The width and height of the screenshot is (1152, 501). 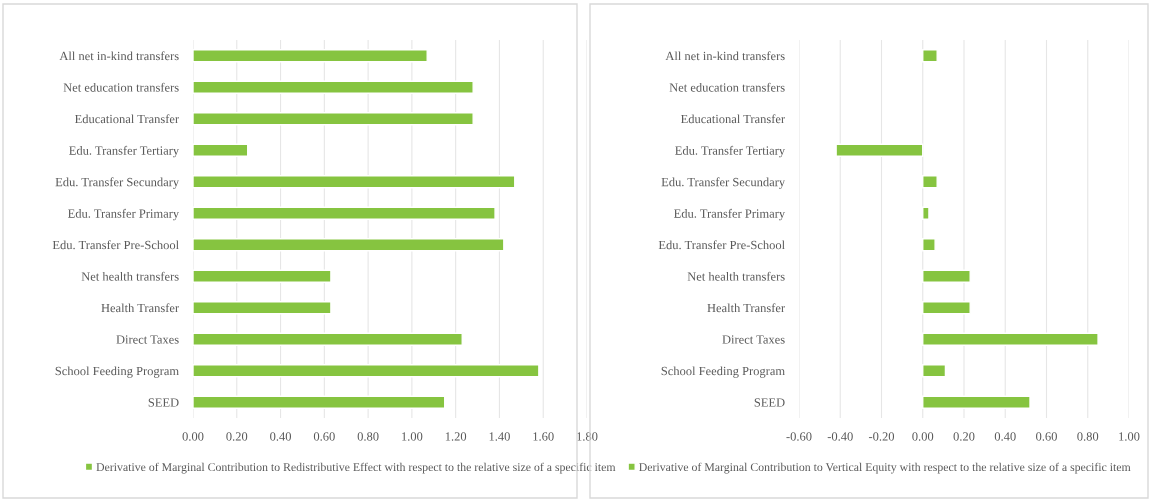 What do you see at coordinates (587, 436) in the screenshot?
I see `x-tick-label: 1.80` at bounding box center [587, 436].